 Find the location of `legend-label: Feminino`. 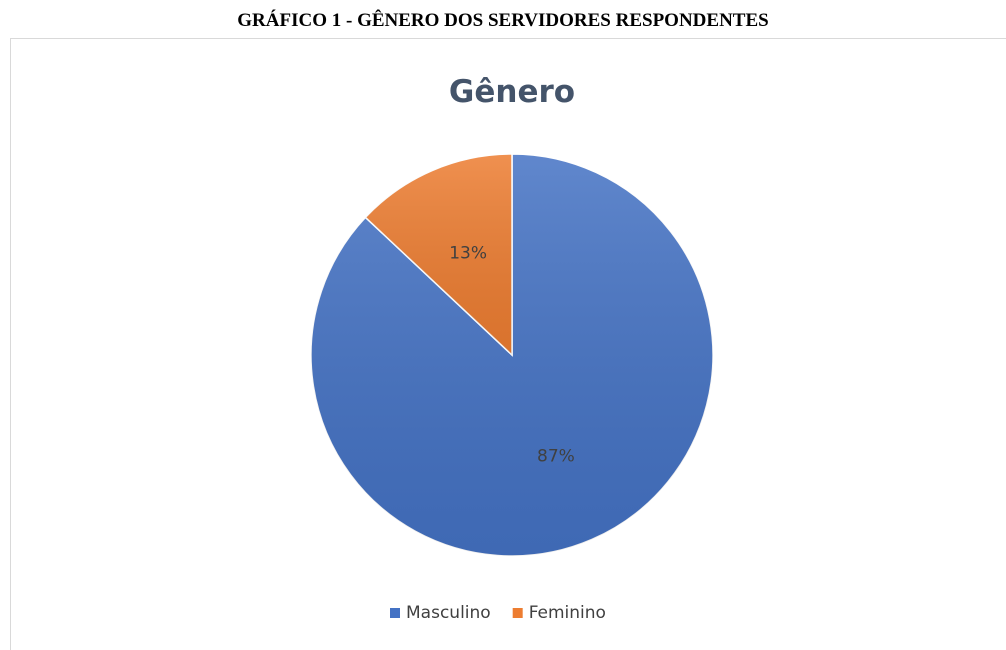

legend-label: Feminino is located at coordinates (567, 613).